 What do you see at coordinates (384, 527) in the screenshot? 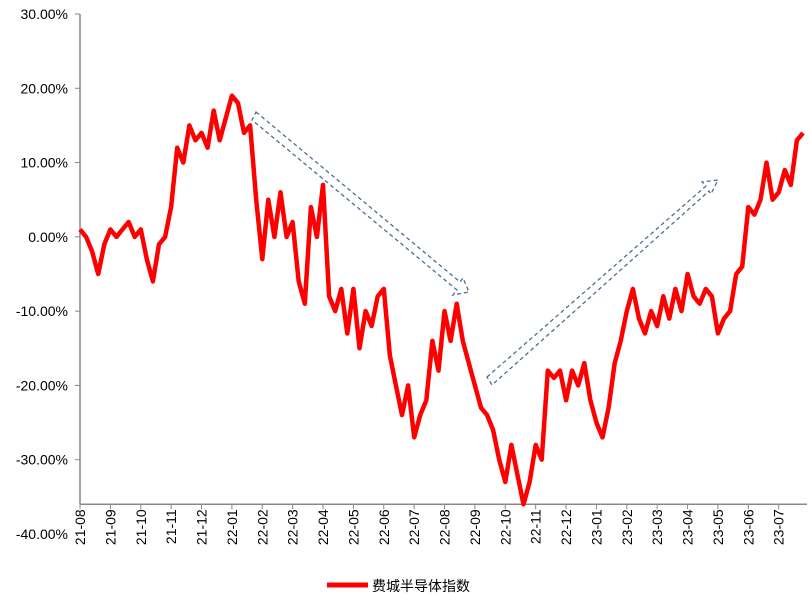
I see `x-tick-label: 22-06` at bounding box center [384, 527].